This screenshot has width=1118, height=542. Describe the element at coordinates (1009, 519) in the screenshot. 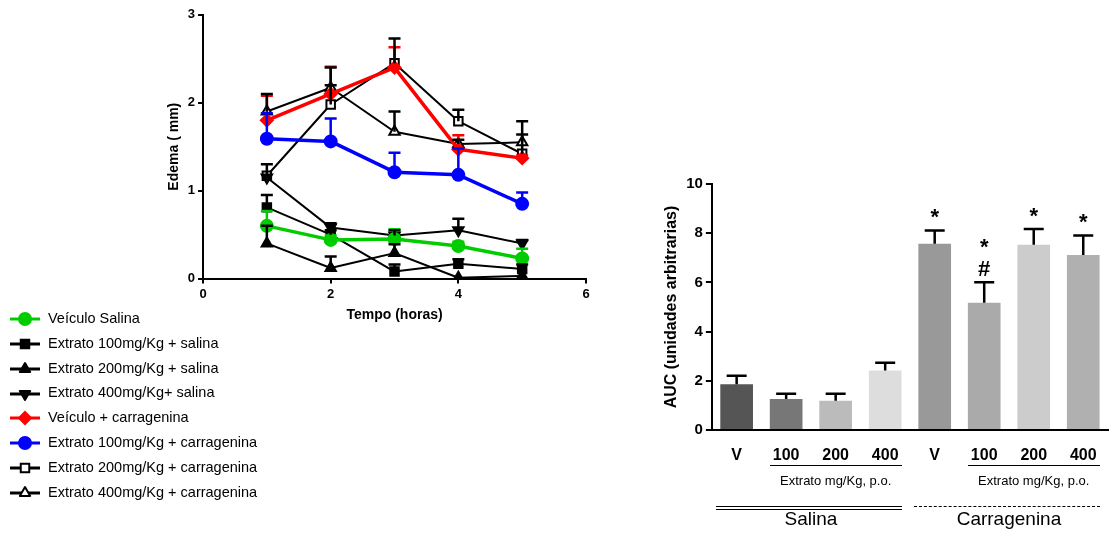

I see `text: Carragenina` at that location.